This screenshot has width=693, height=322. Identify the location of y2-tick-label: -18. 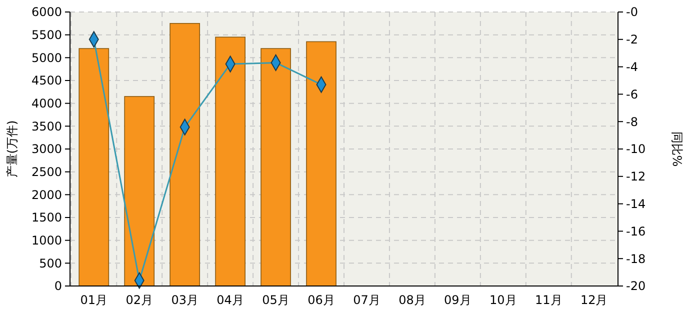
(636, 259).